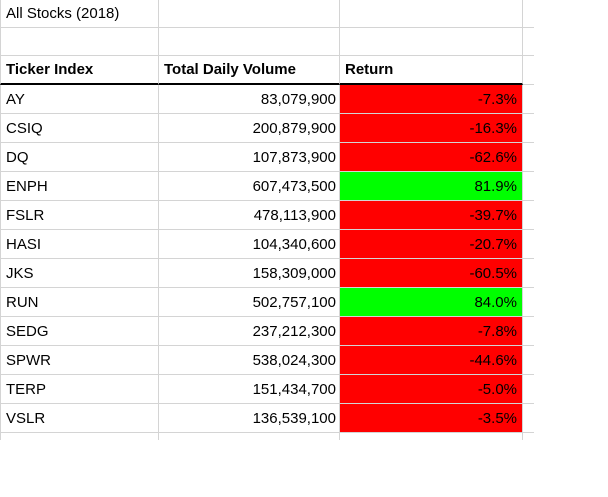 This screenshot has height=497, width=608. What do you see at coordinates (249, 273) in the screenshot?
I see `volume-cell: 158,309,000` at bounding box center [249, 273].